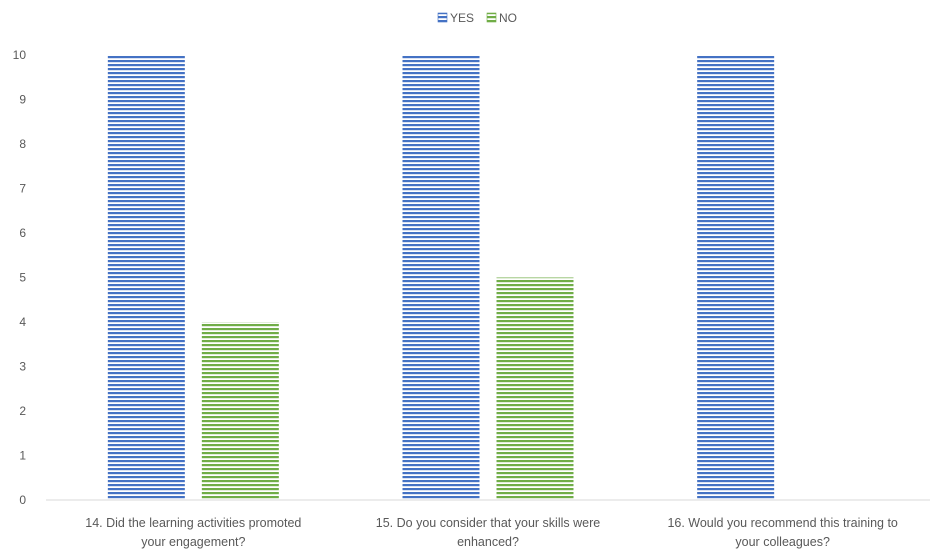 The height and width of the screenshot is (552, 932). What do you see at coordinates (462, 18) in the screenshot?
I see `legend-label-yes: YES` at bounding box center [462, 18].